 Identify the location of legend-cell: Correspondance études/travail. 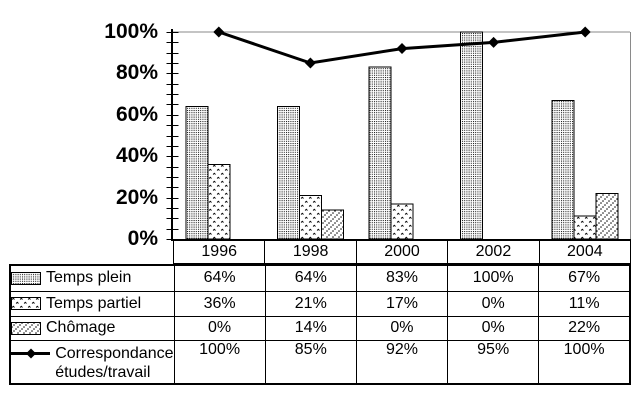
(92, 362).